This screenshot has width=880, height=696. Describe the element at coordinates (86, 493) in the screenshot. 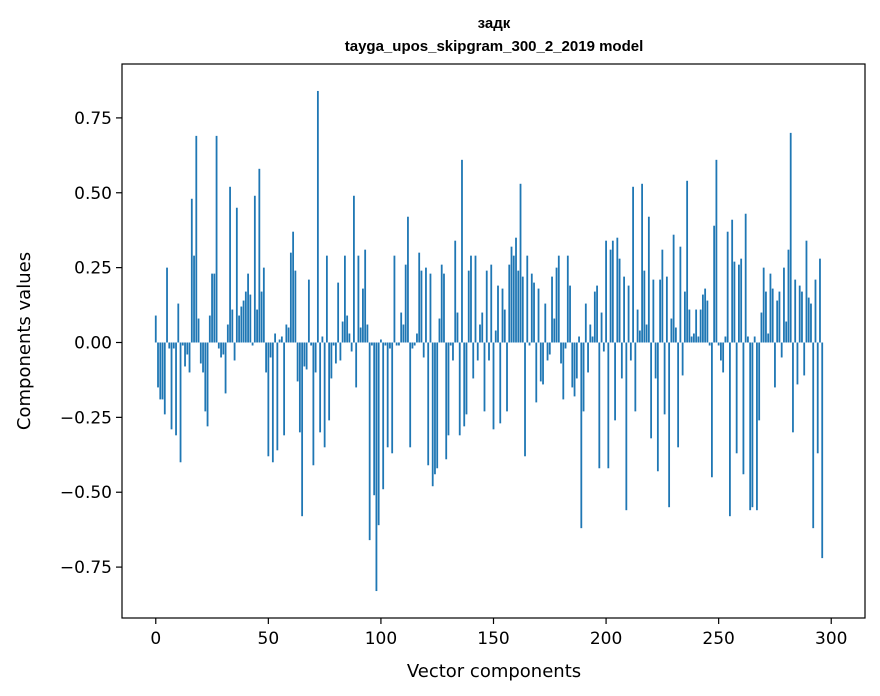

I see `y-tick-label: −0.50` at that location.